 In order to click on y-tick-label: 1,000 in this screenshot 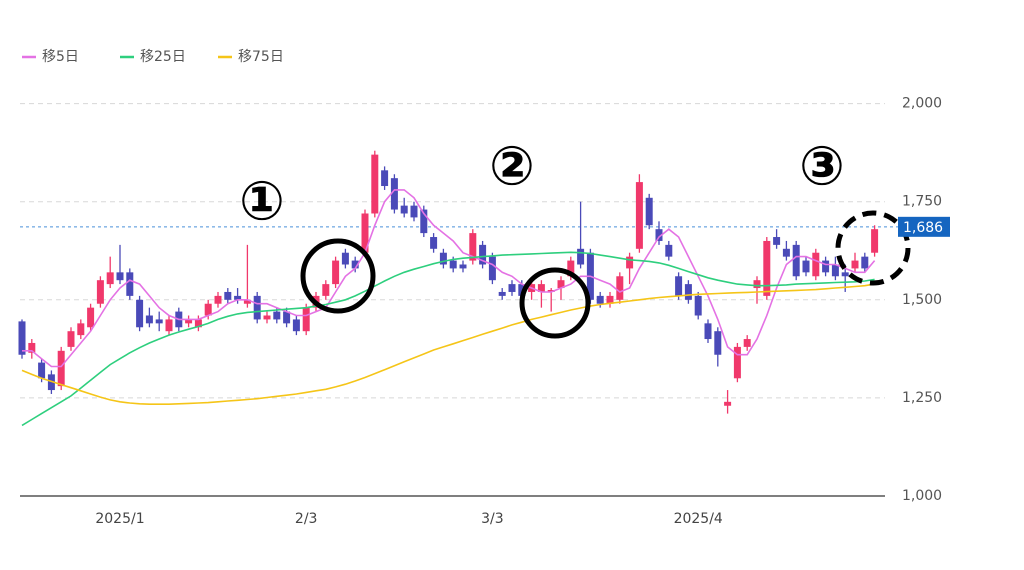, I will do `click(922, 496)`.